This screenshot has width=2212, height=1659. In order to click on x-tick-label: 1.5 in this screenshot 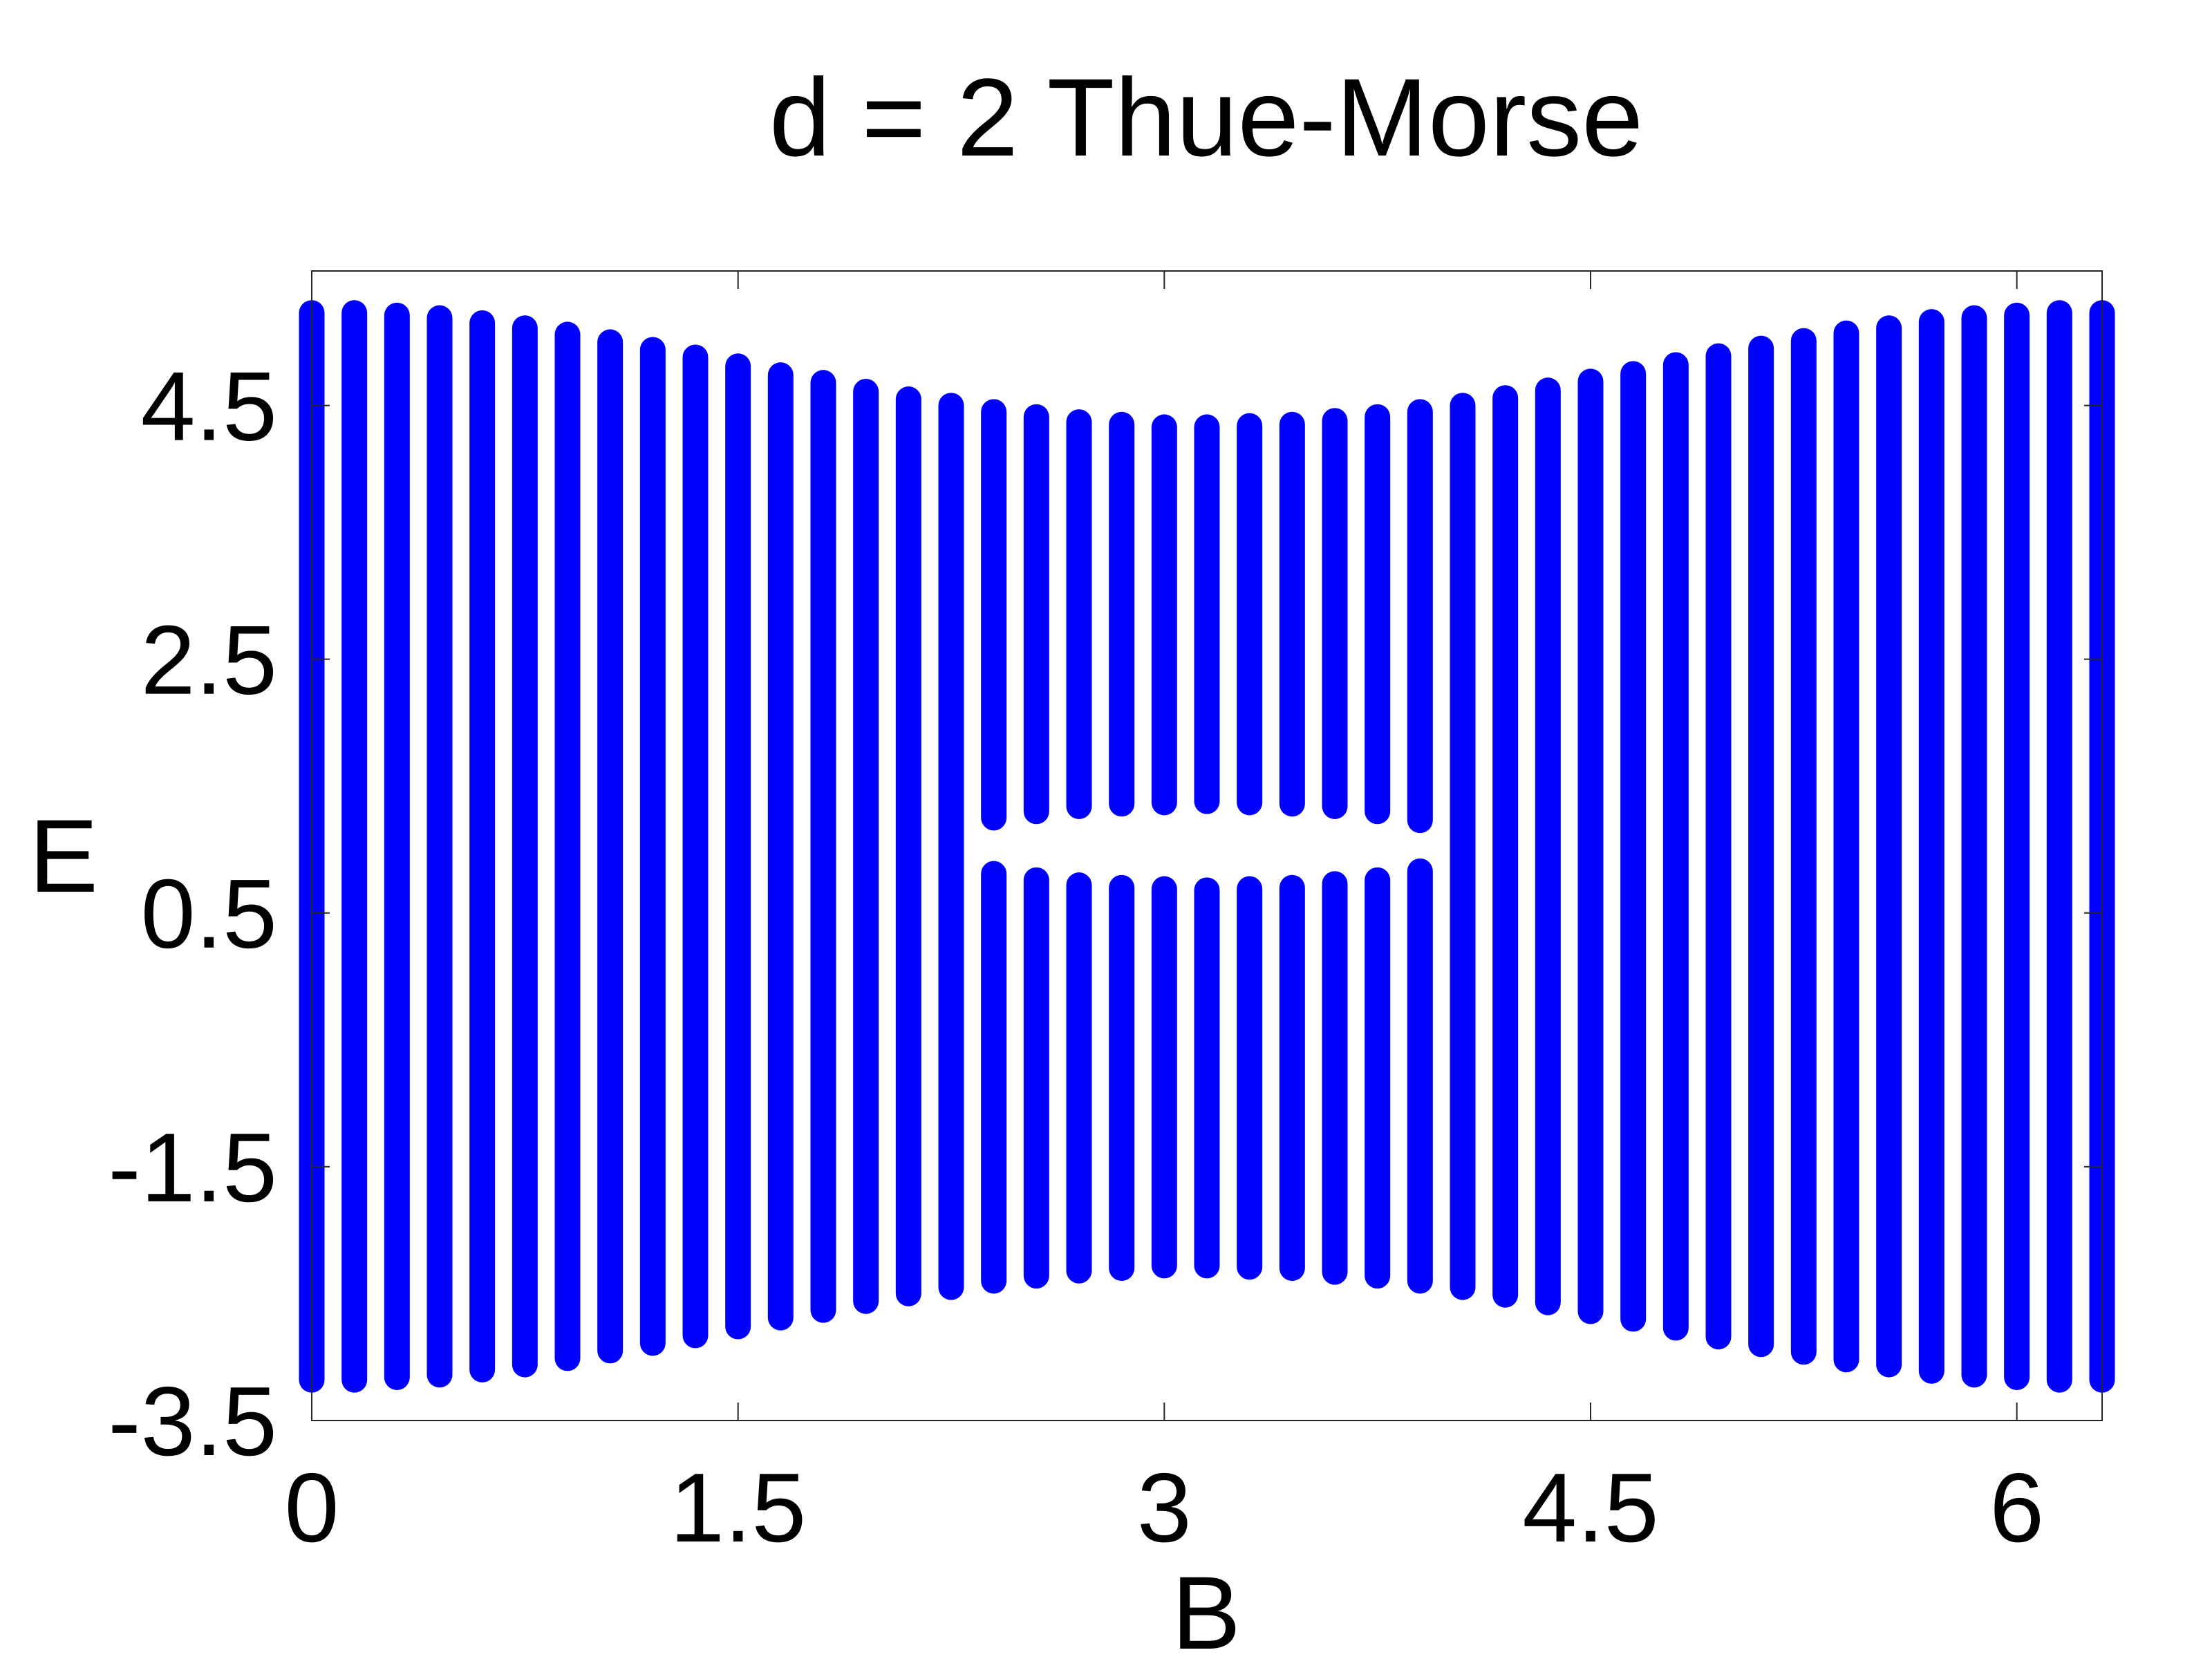, I will do `click(738, 1508)`.